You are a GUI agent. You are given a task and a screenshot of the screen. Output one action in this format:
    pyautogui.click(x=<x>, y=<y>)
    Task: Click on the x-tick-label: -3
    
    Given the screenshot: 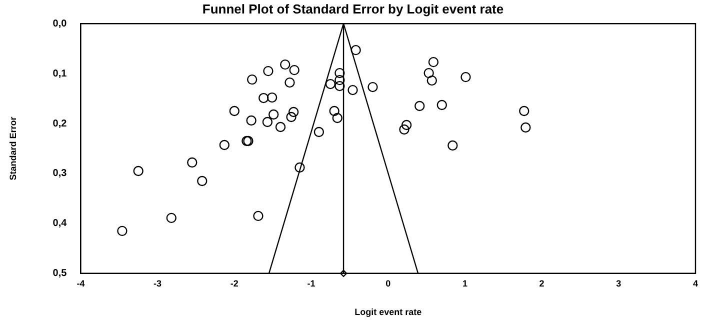 What is the action you would take?
    pyautogui.click(x=158, y=283)
    